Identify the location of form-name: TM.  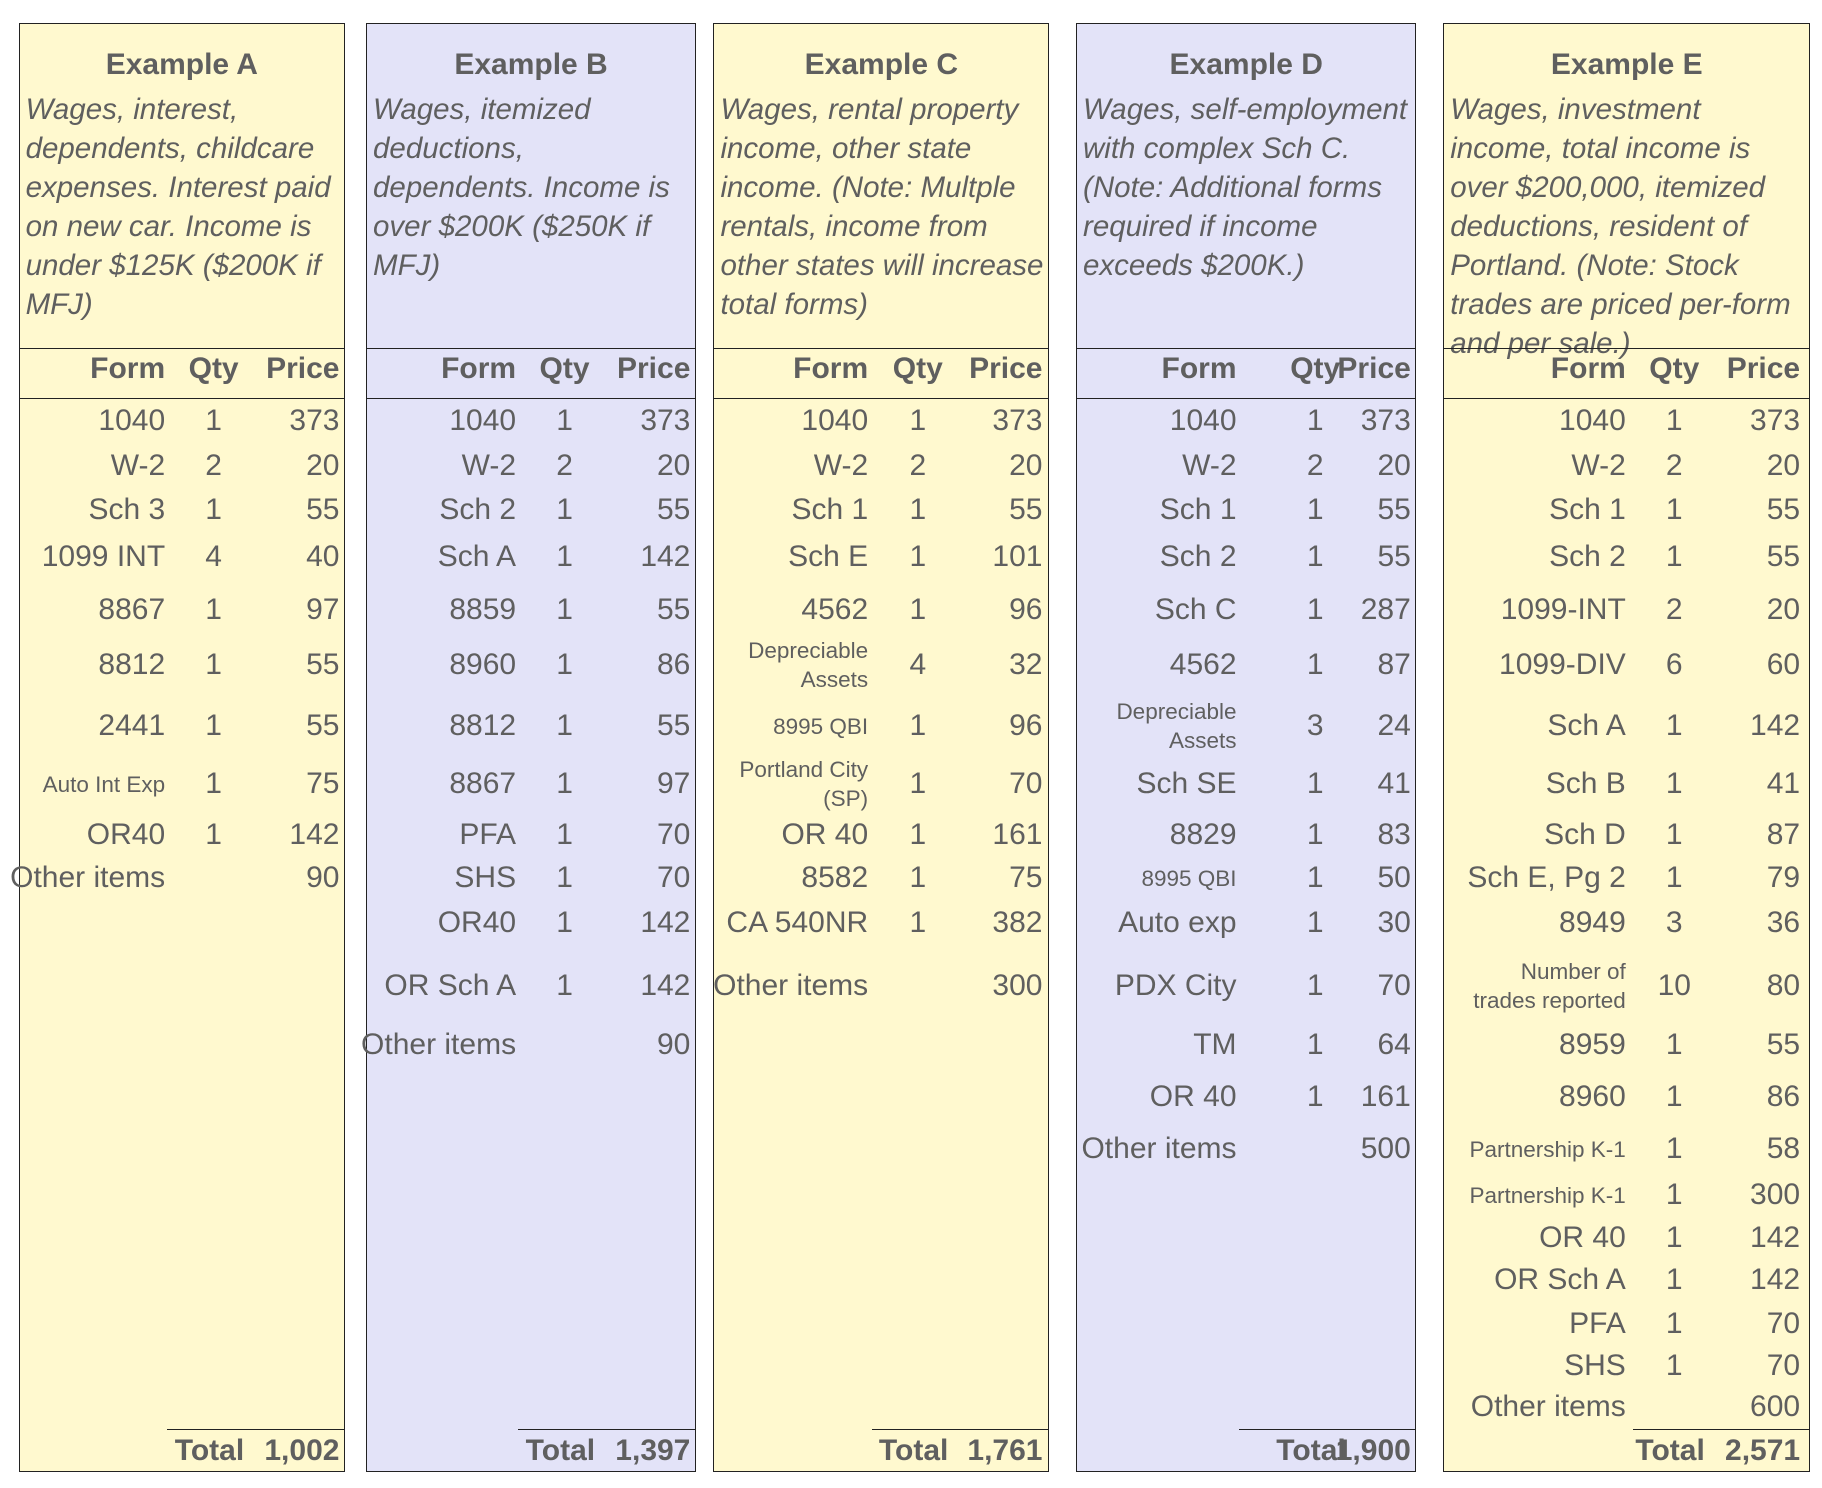
(1215, 1045).